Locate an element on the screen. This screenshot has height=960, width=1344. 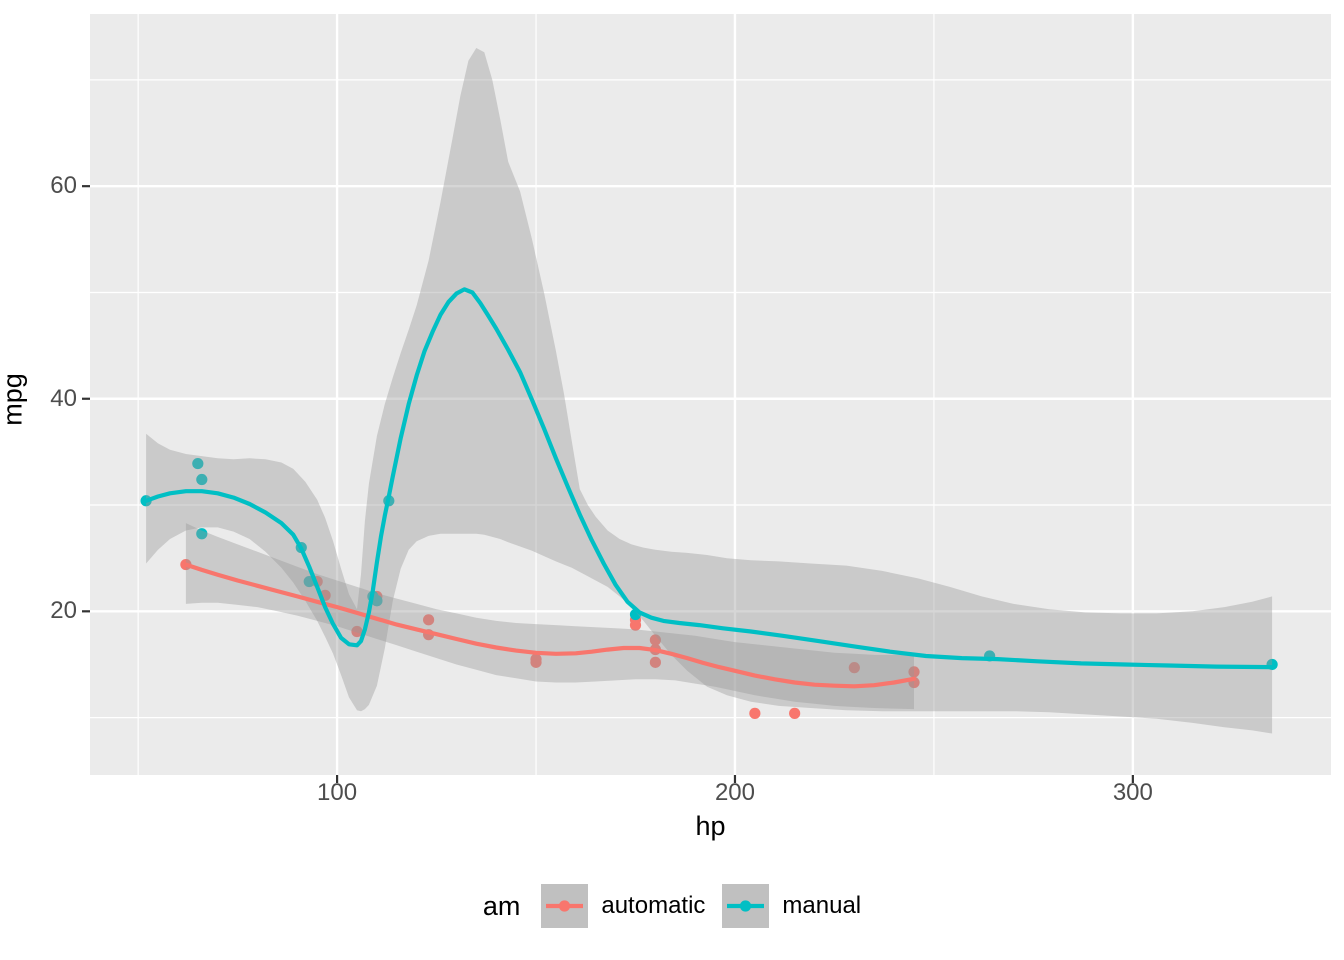
x-tick-label: 100 is located at coordinates (337, 792).